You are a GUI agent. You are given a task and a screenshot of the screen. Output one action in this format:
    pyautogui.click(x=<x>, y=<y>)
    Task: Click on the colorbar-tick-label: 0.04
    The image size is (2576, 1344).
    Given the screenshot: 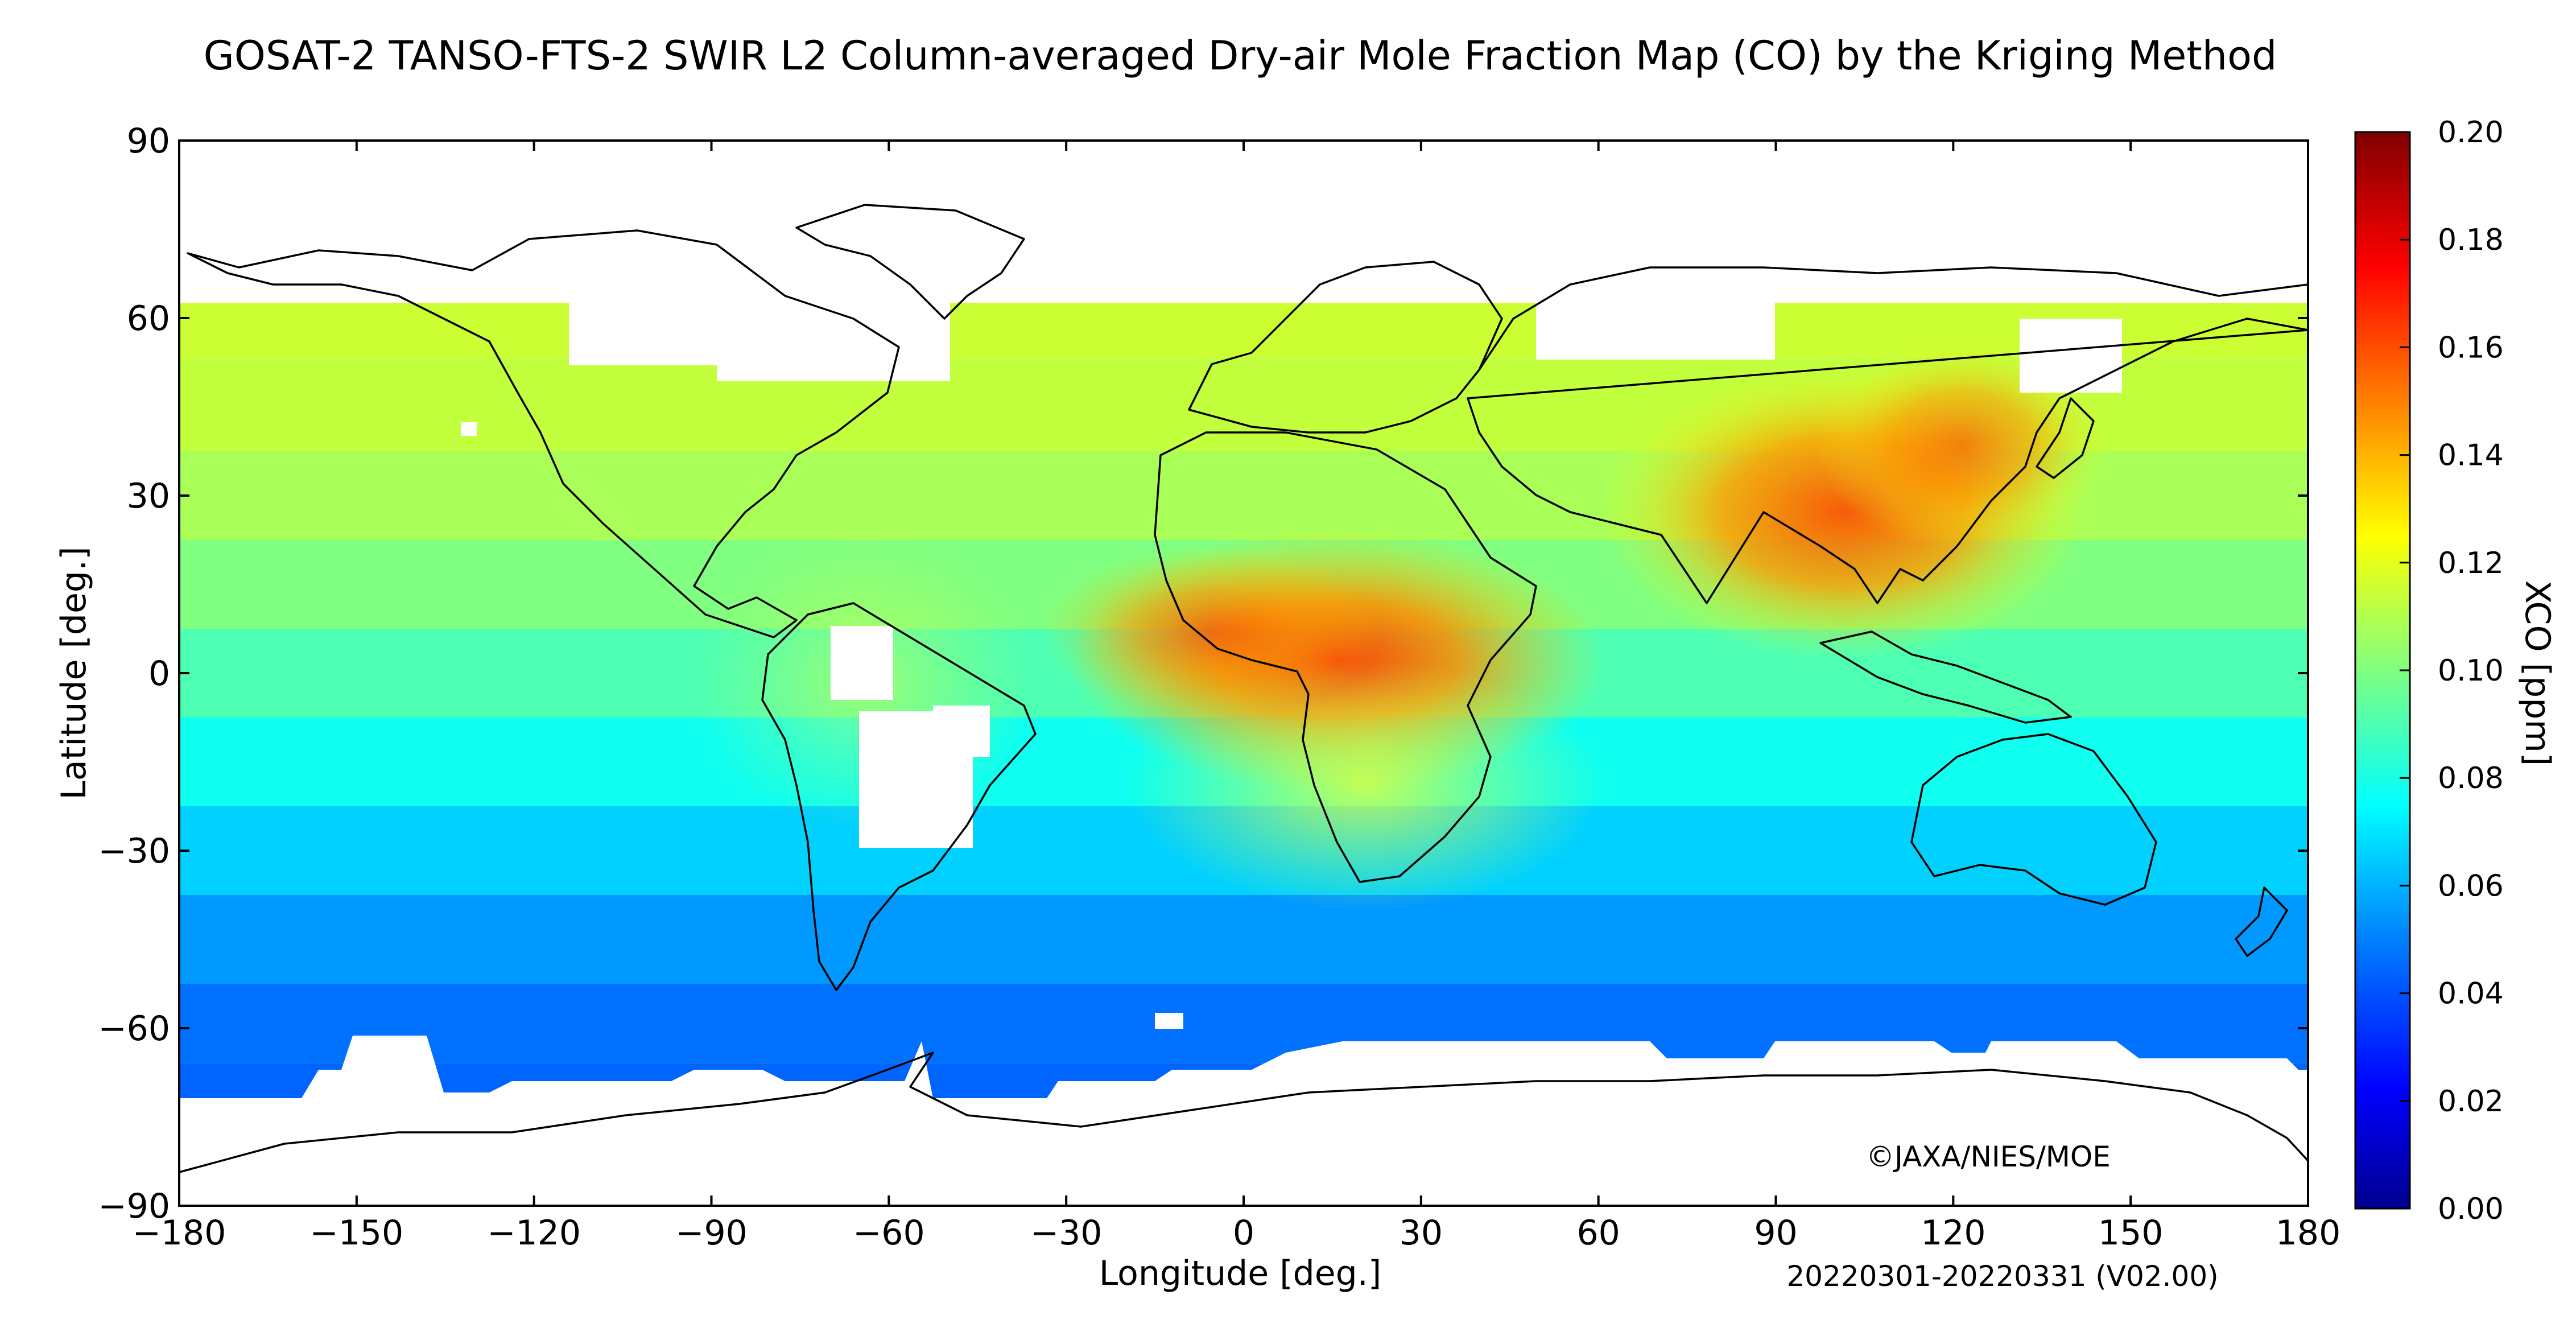 What is the action you would take?
    pyautogui.click(x=2471, y=994)
    